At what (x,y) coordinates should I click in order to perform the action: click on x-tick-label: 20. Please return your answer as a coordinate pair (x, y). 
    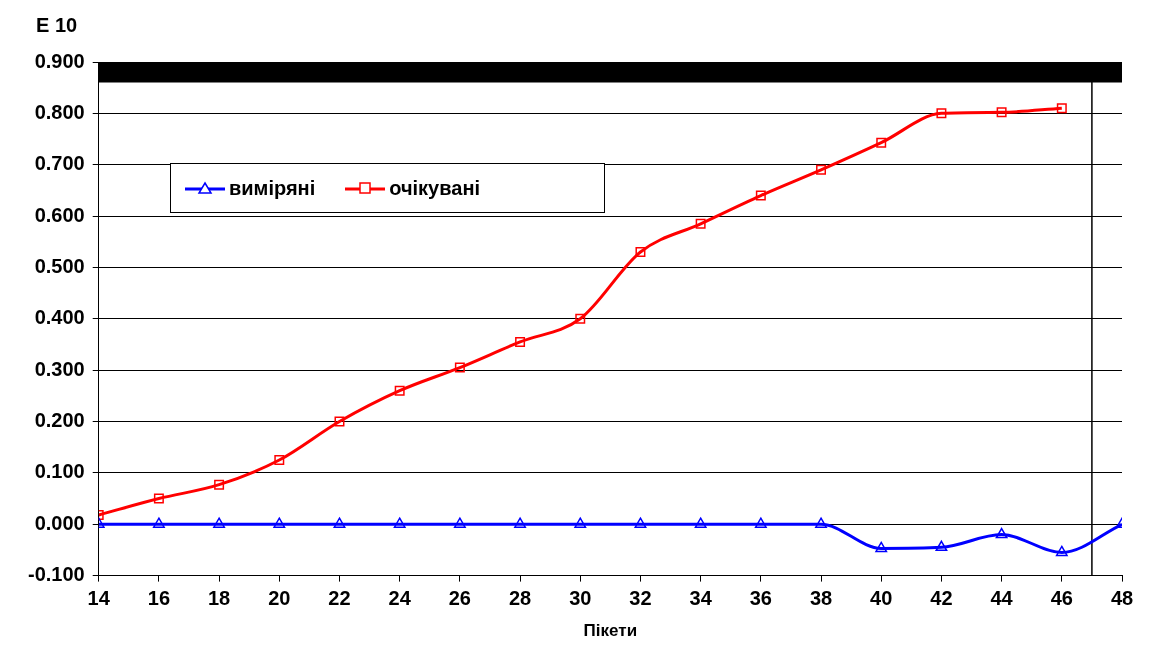
    Looking at the image, I should click on (279, 598).